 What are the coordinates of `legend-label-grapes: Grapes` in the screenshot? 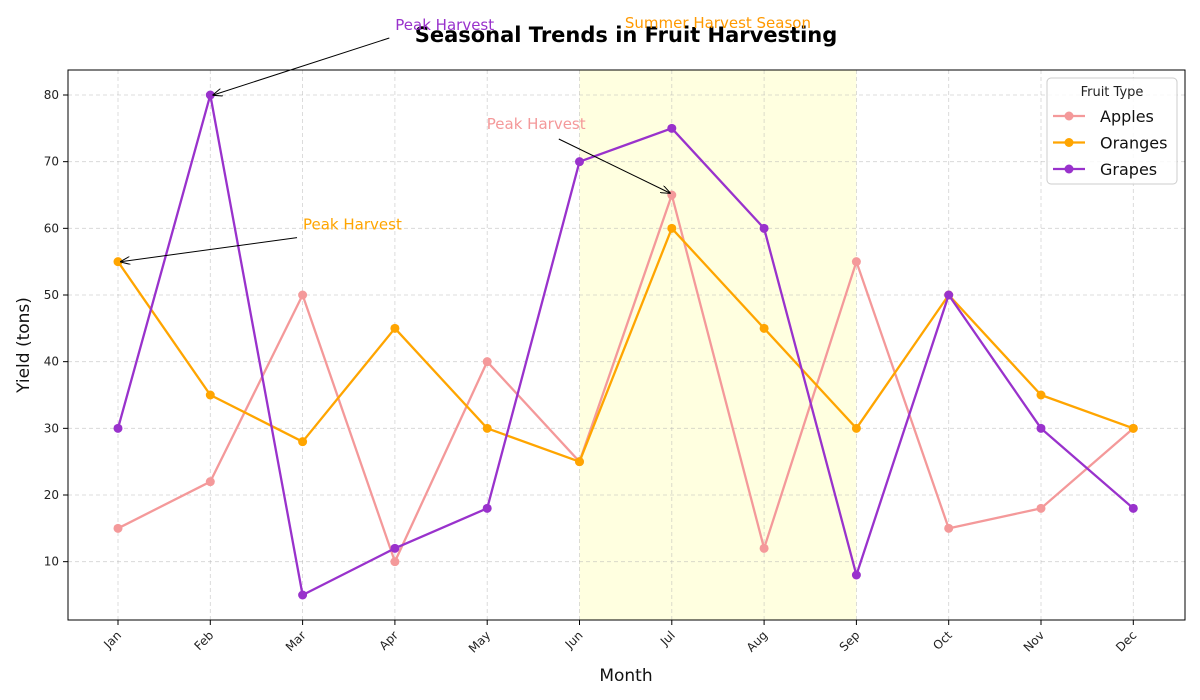 It's located at (1128, 169).